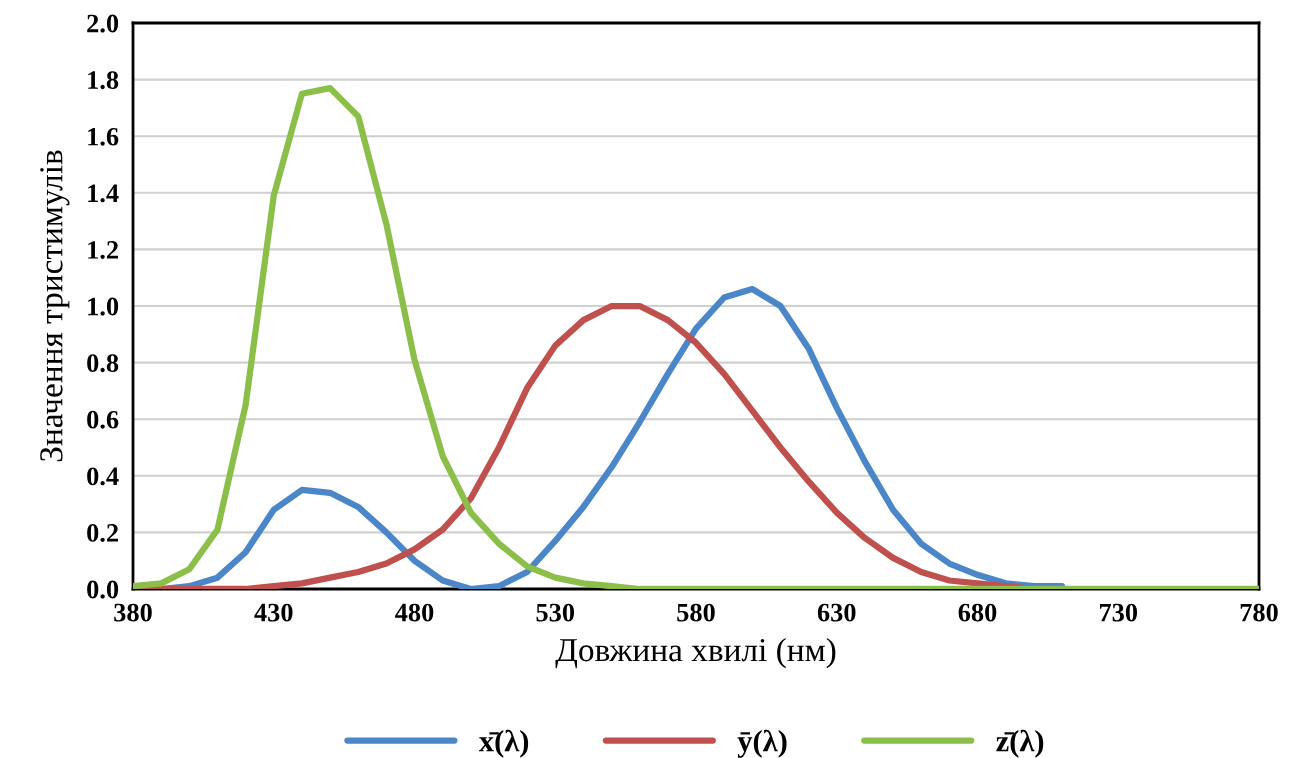 This screenshot has height=758, width=1298. Describe the element at coordinates (103, 193) in the screenshot. I see `y-tick-label: 1.4` at that location.